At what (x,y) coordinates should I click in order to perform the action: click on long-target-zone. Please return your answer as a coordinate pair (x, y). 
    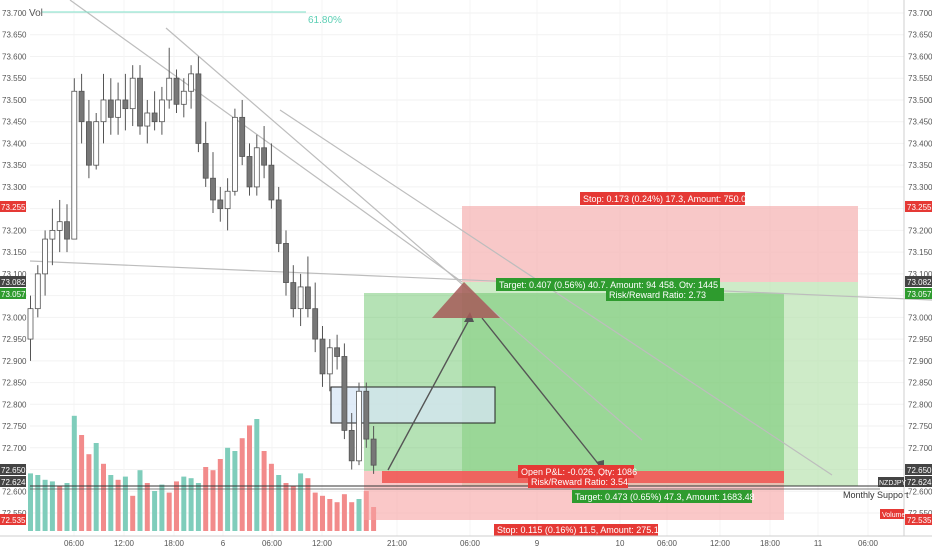
    Looking at the image, I should click on (574, 382).